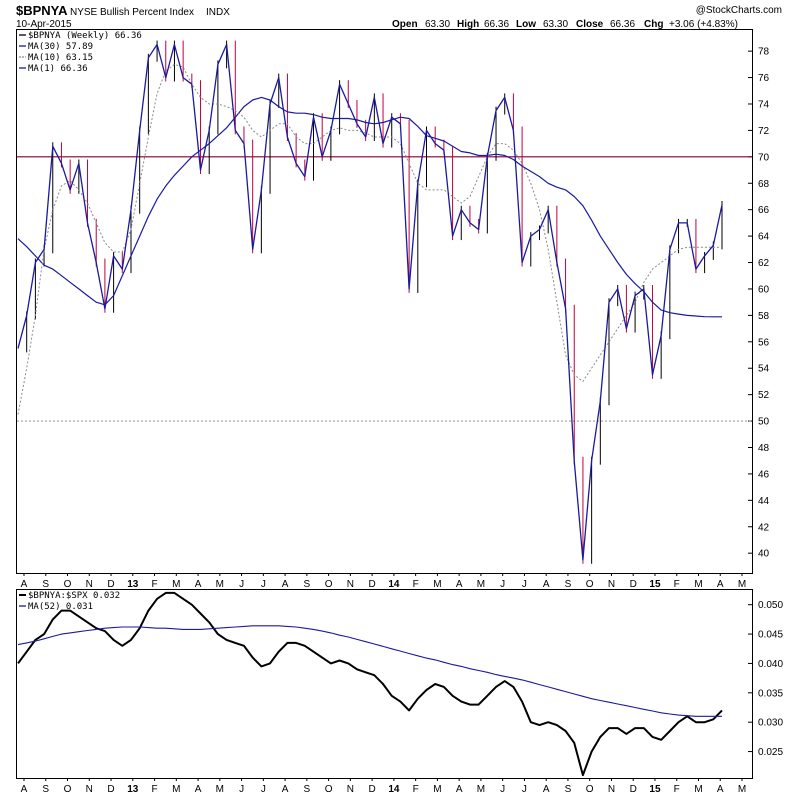  Describe the element at coordinates (764, 422) in the screenshot. I see `y-tick-label: 50` at that location.